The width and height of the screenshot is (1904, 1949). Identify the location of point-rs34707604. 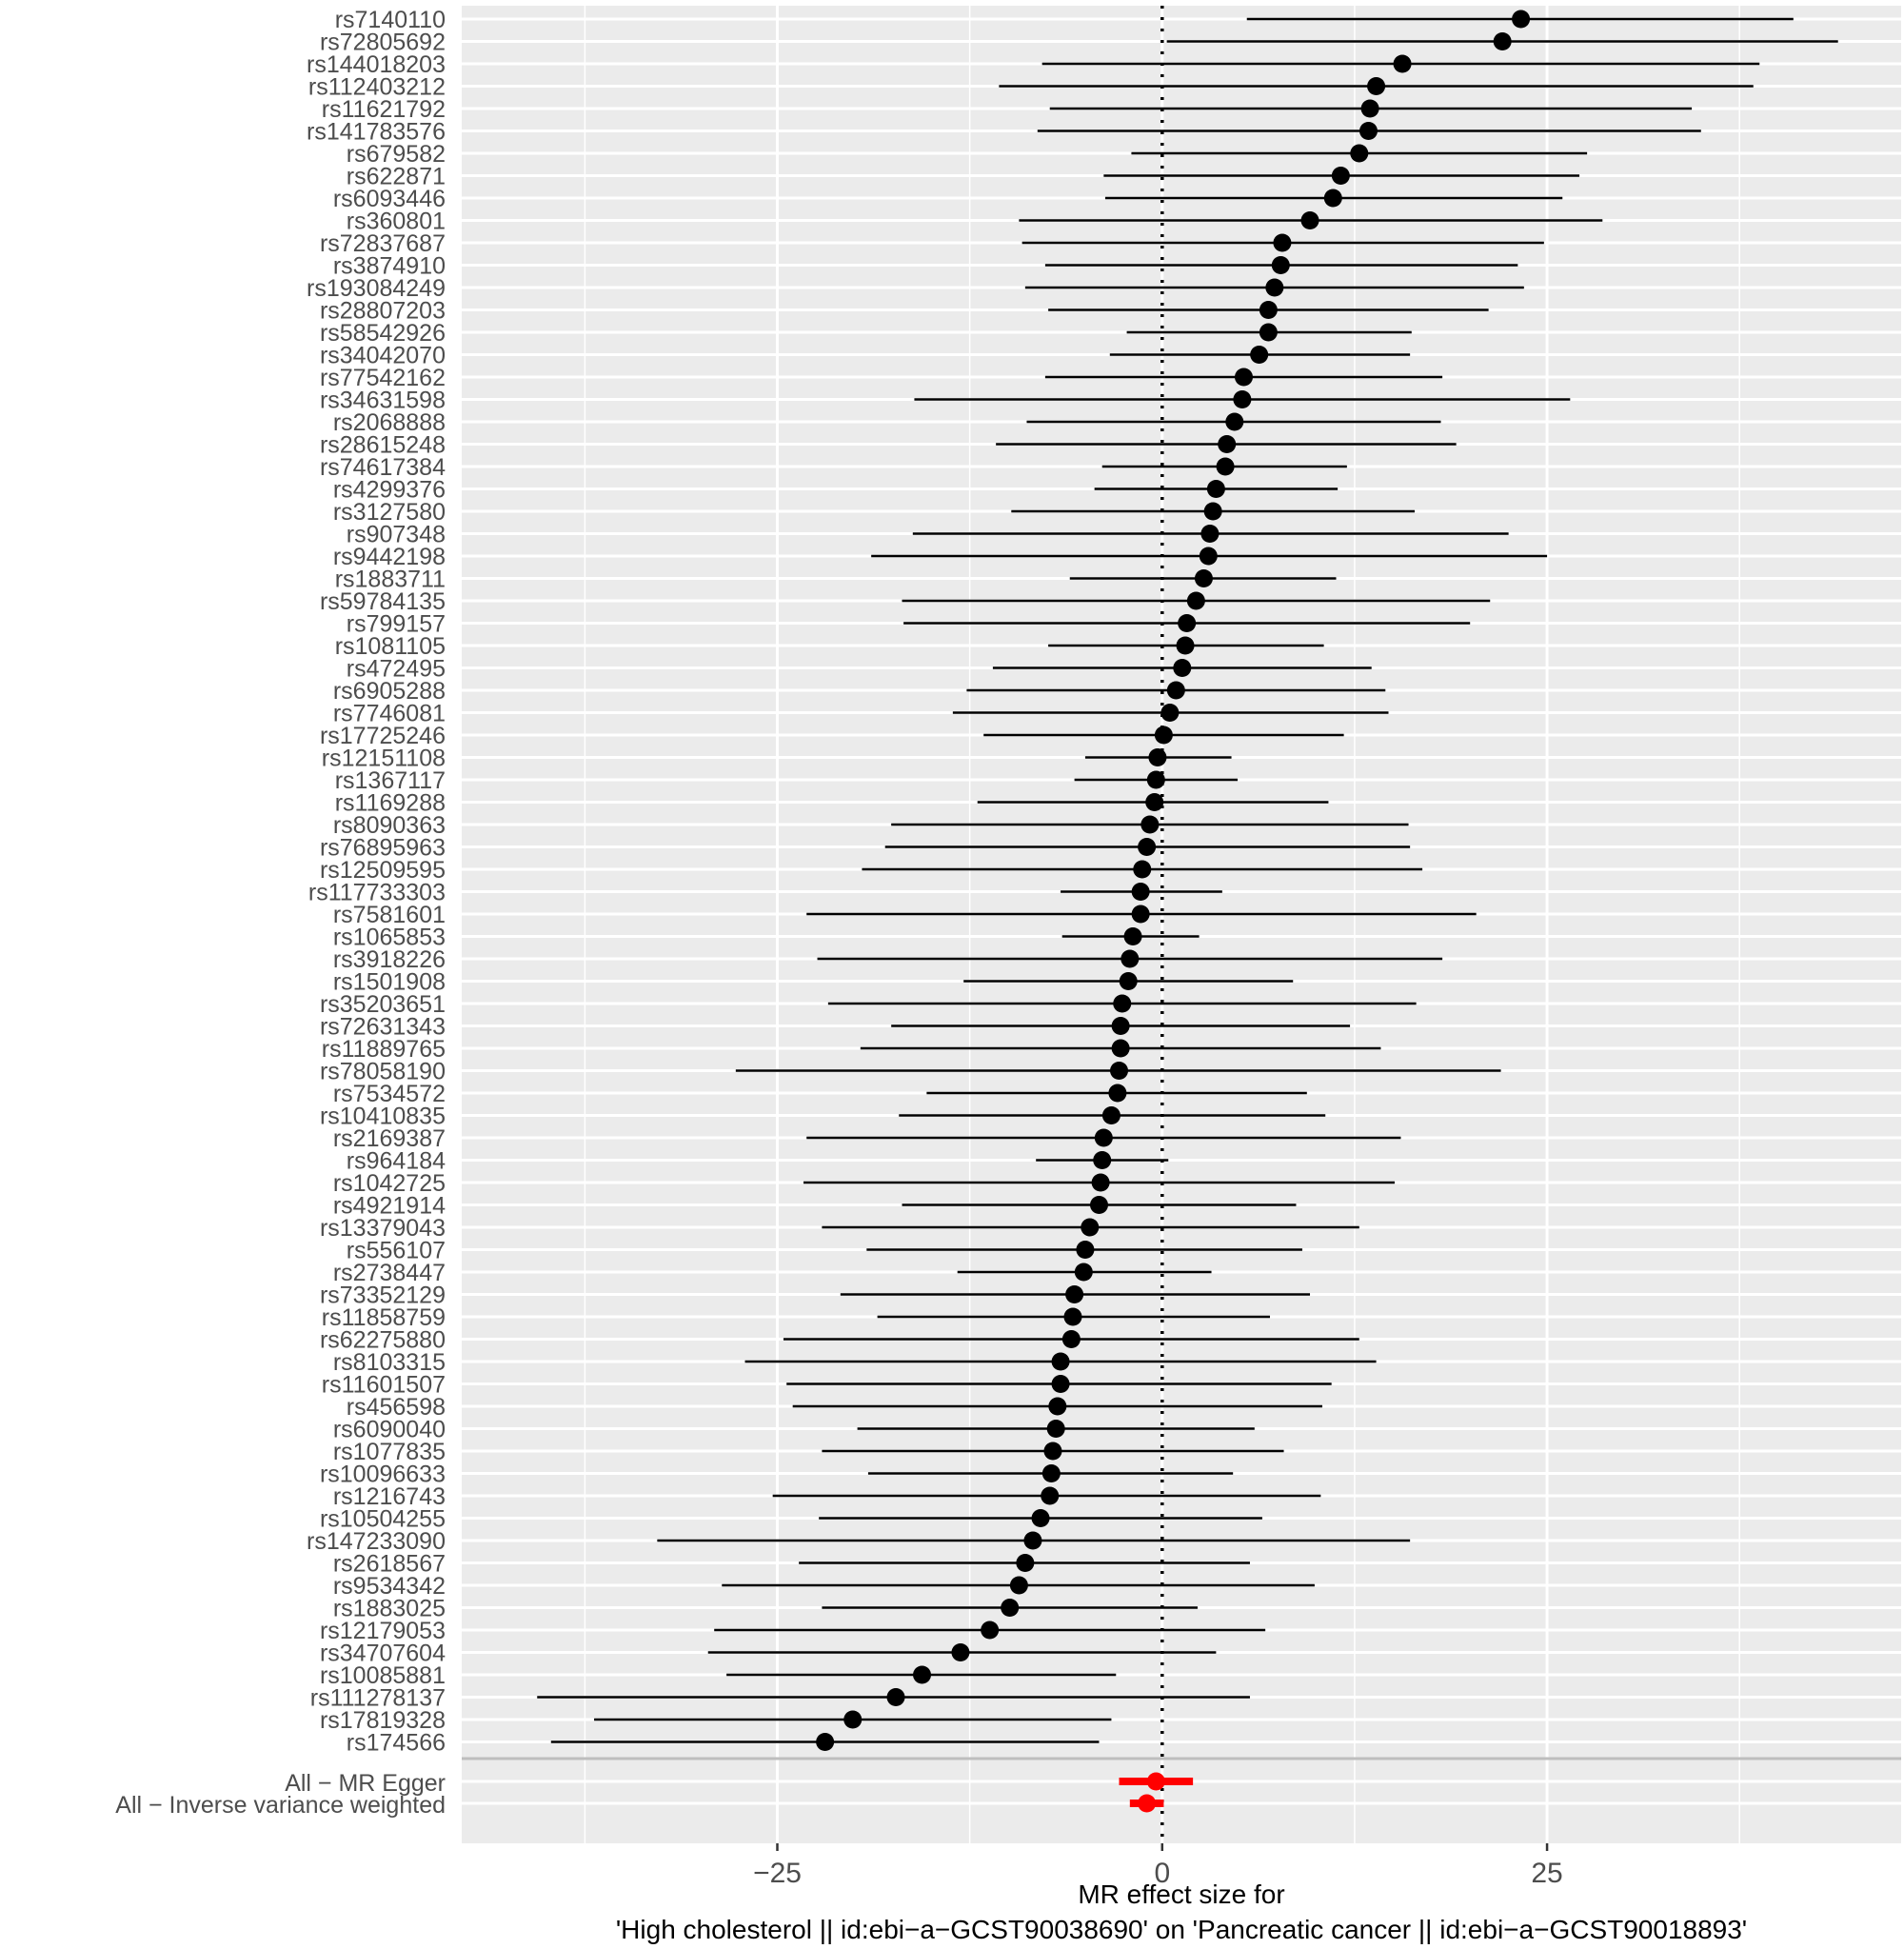
(960, 1652).